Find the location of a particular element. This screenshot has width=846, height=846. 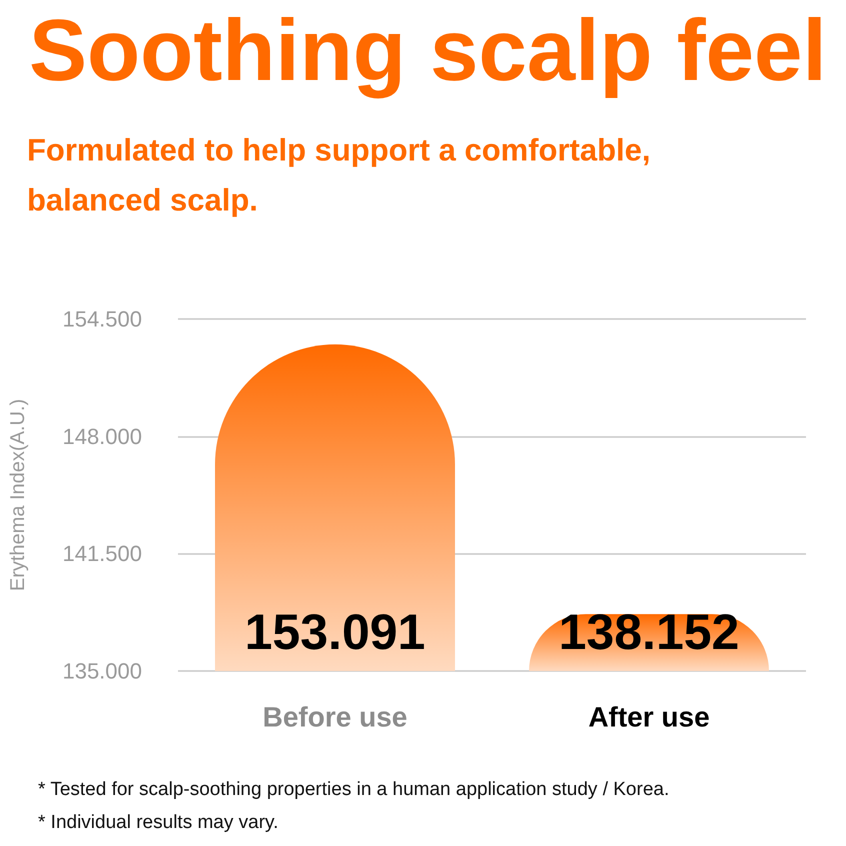

chart-subtitle: Formulated to help support a comfortable, balanced scalp. is located at coordinates (343, 175).